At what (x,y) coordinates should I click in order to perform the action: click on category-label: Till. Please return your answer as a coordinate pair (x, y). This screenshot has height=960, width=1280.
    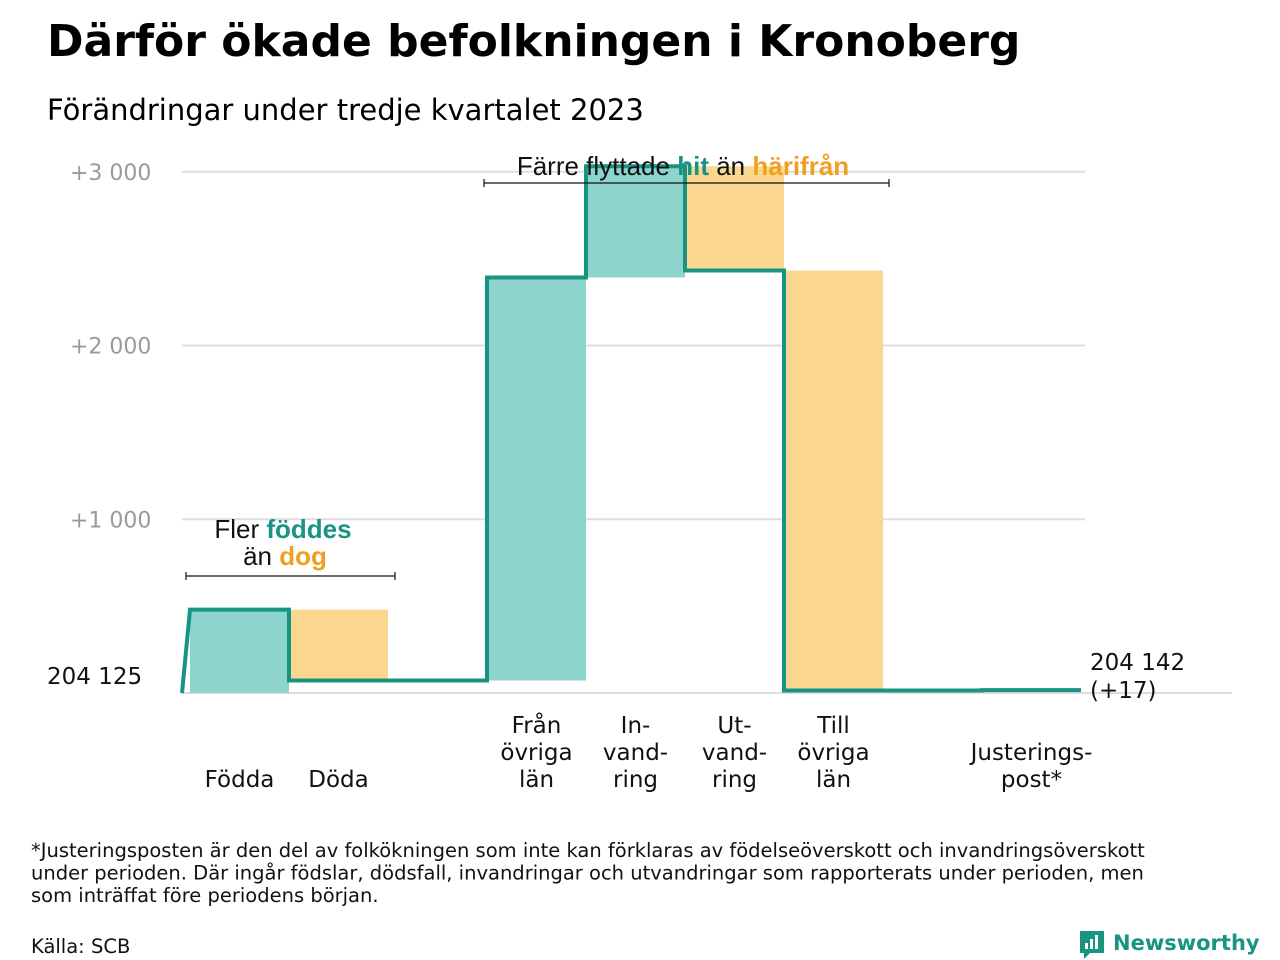
    Looking at the image, I should click on (833, 726).